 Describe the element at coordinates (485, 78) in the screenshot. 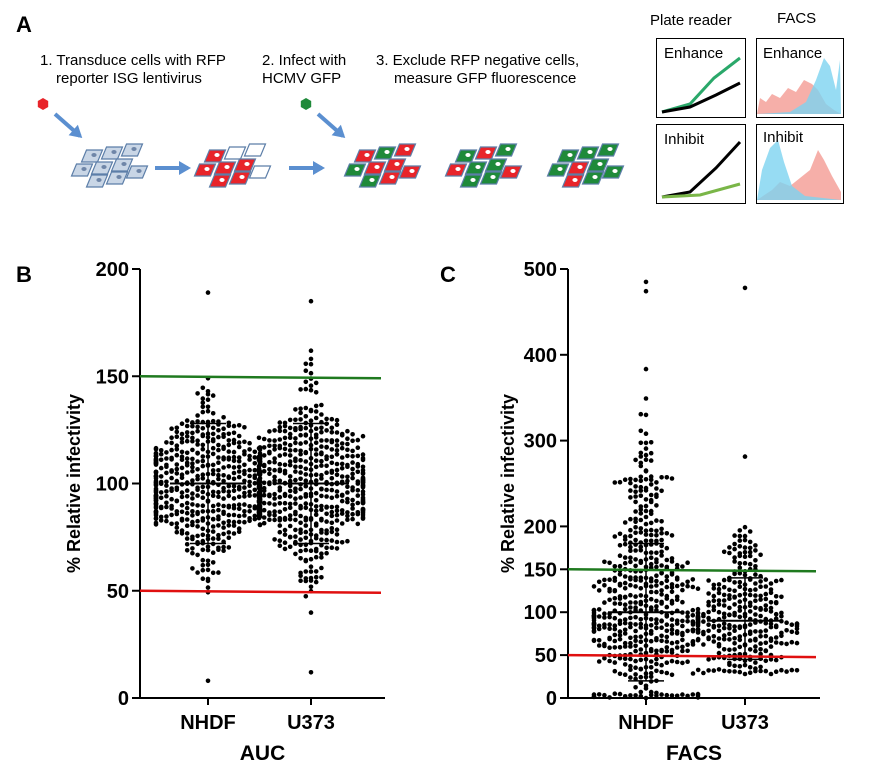

I see `step-3-line2: measure GFP fluorescence` at that location.